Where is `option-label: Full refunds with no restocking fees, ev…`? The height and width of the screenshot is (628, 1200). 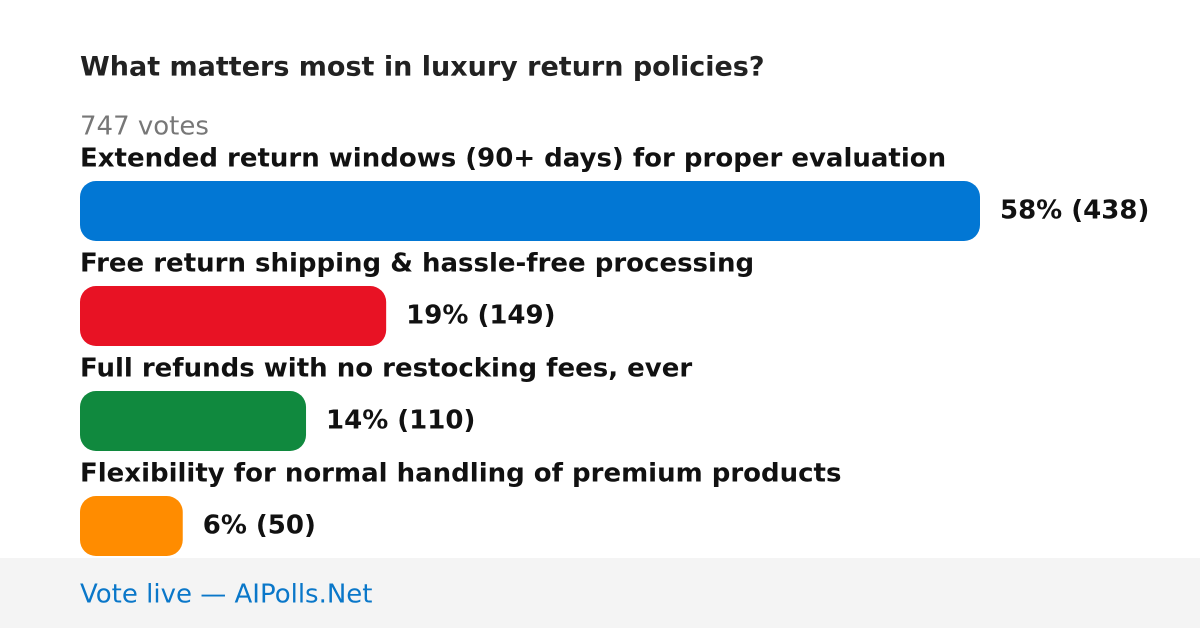 option-label: Full refunds with no restocking fees, ev… is located at coordinates (386, 369).